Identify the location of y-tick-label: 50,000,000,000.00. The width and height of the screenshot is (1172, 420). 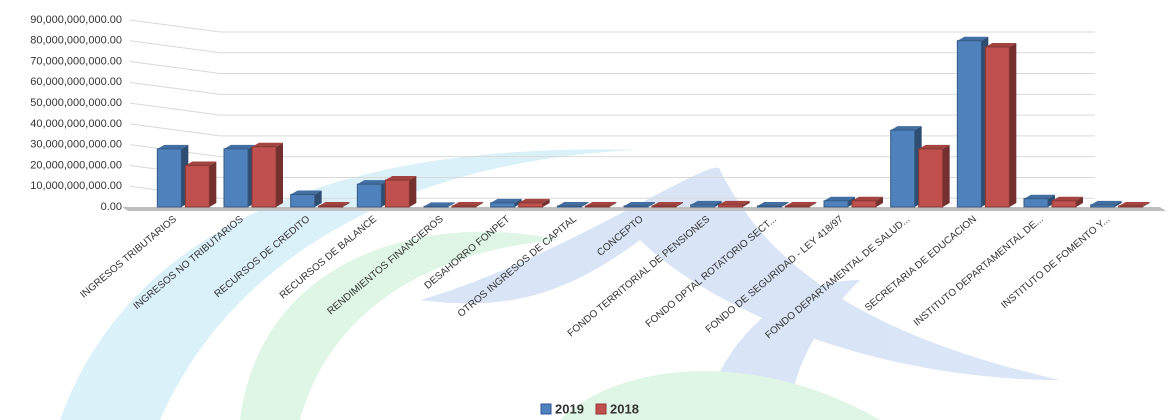
(76, 103).